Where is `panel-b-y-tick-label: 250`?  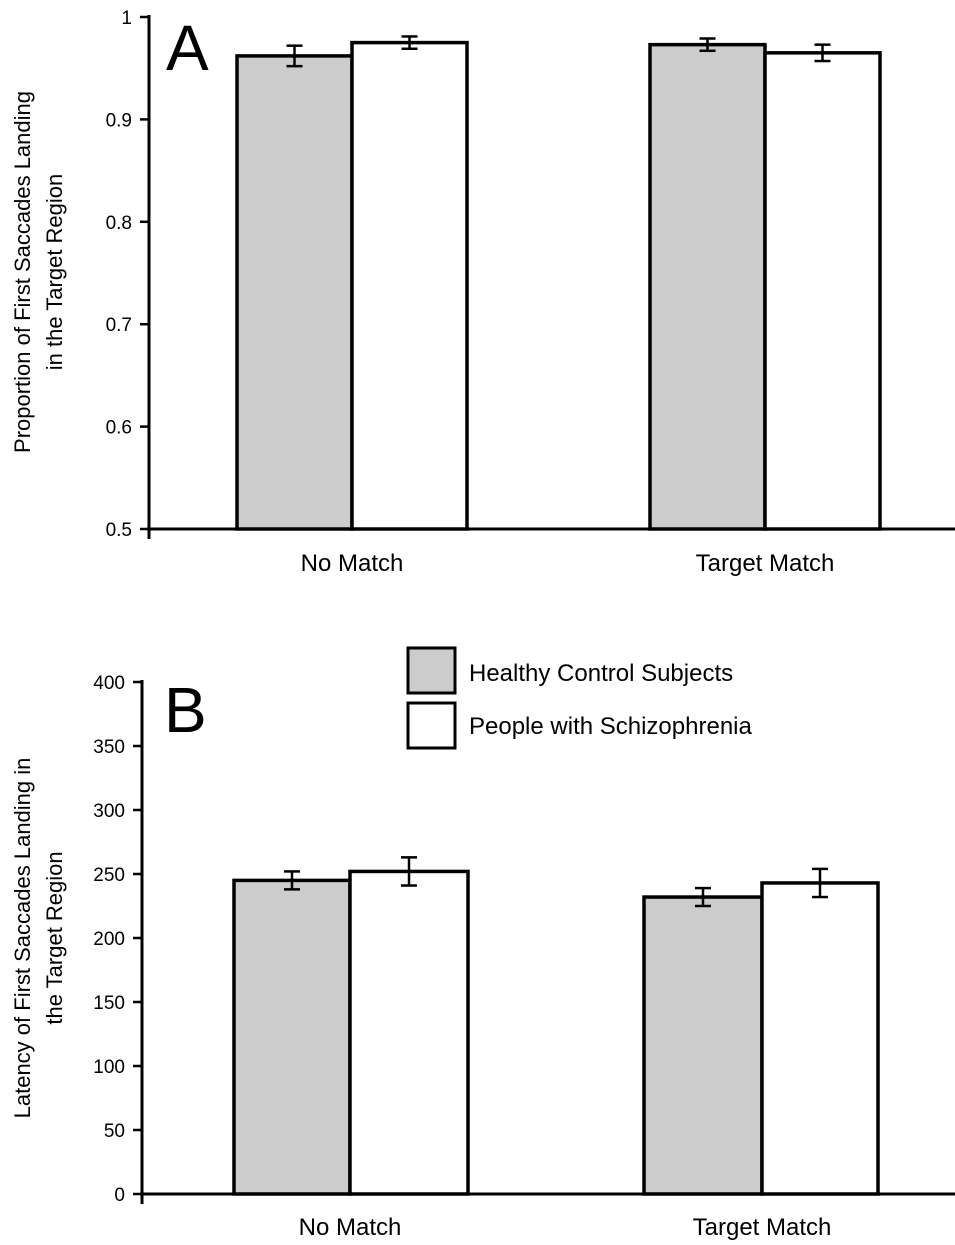 panel-b-y-tick-label: 250 is located at coordinates (109, 875).